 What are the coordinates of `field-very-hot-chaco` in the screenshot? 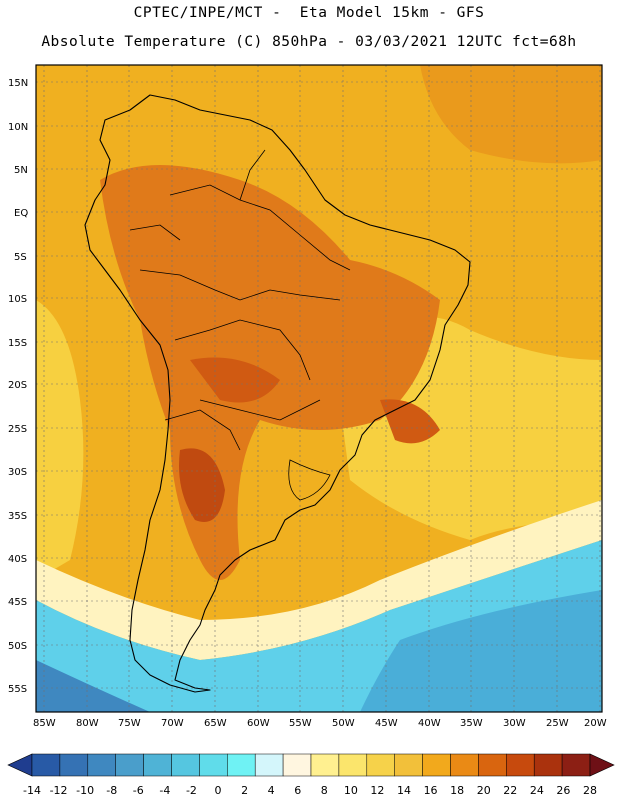 It's located at (235, 380).